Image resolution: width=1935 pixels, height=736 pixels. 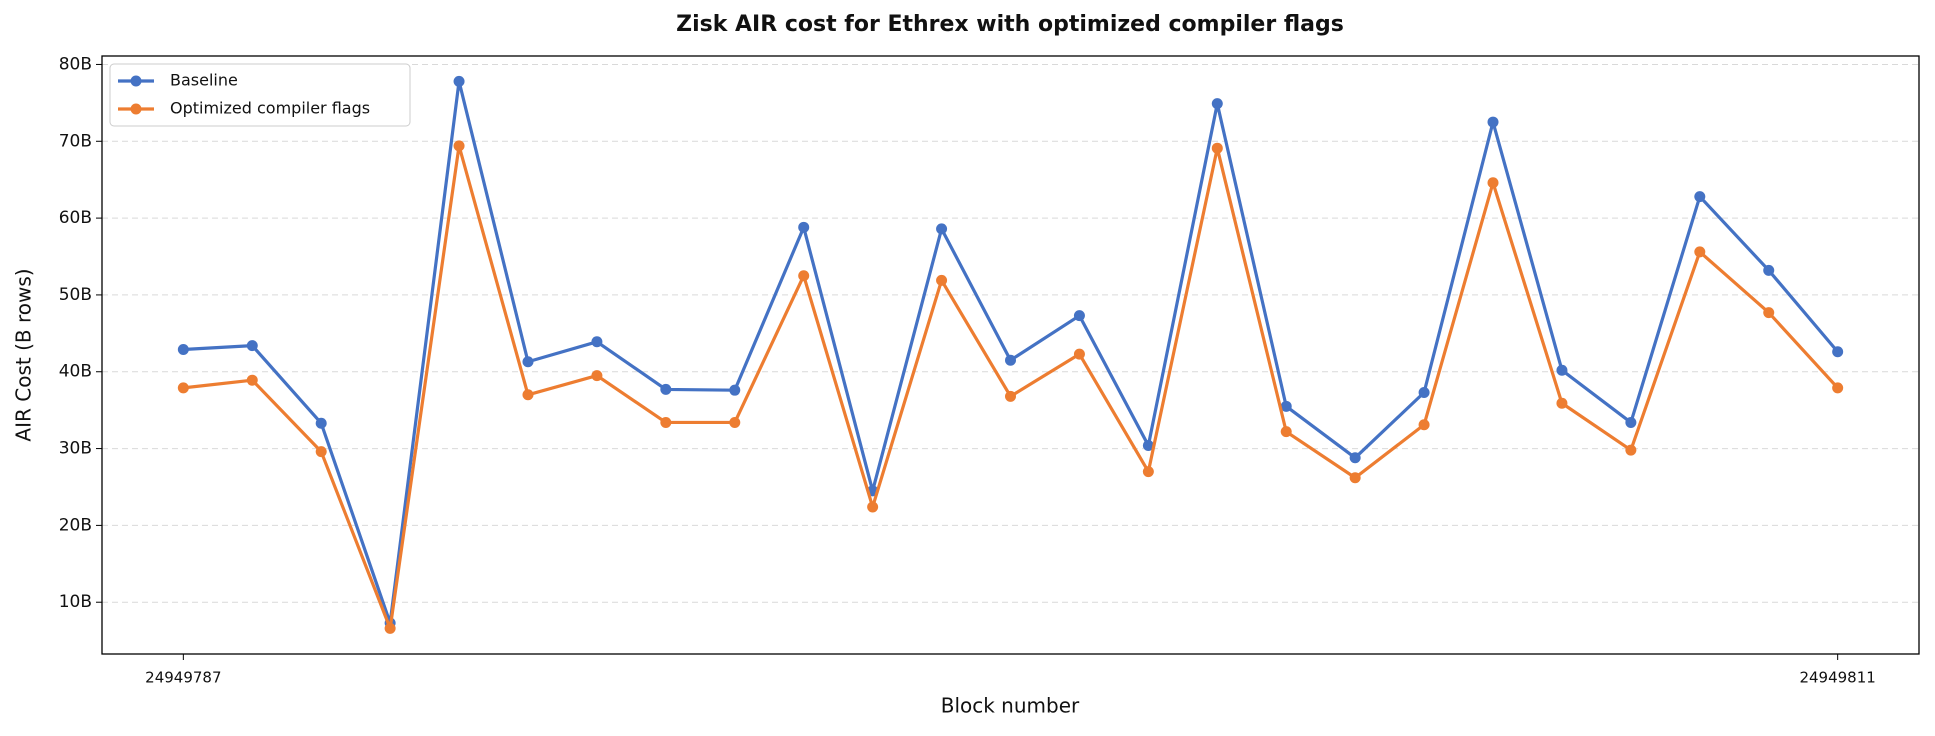 What do you see at coordinates (75, 525) in the screenshot?
I see `y-tick-label: 20B` at bounding box center [75, 525].